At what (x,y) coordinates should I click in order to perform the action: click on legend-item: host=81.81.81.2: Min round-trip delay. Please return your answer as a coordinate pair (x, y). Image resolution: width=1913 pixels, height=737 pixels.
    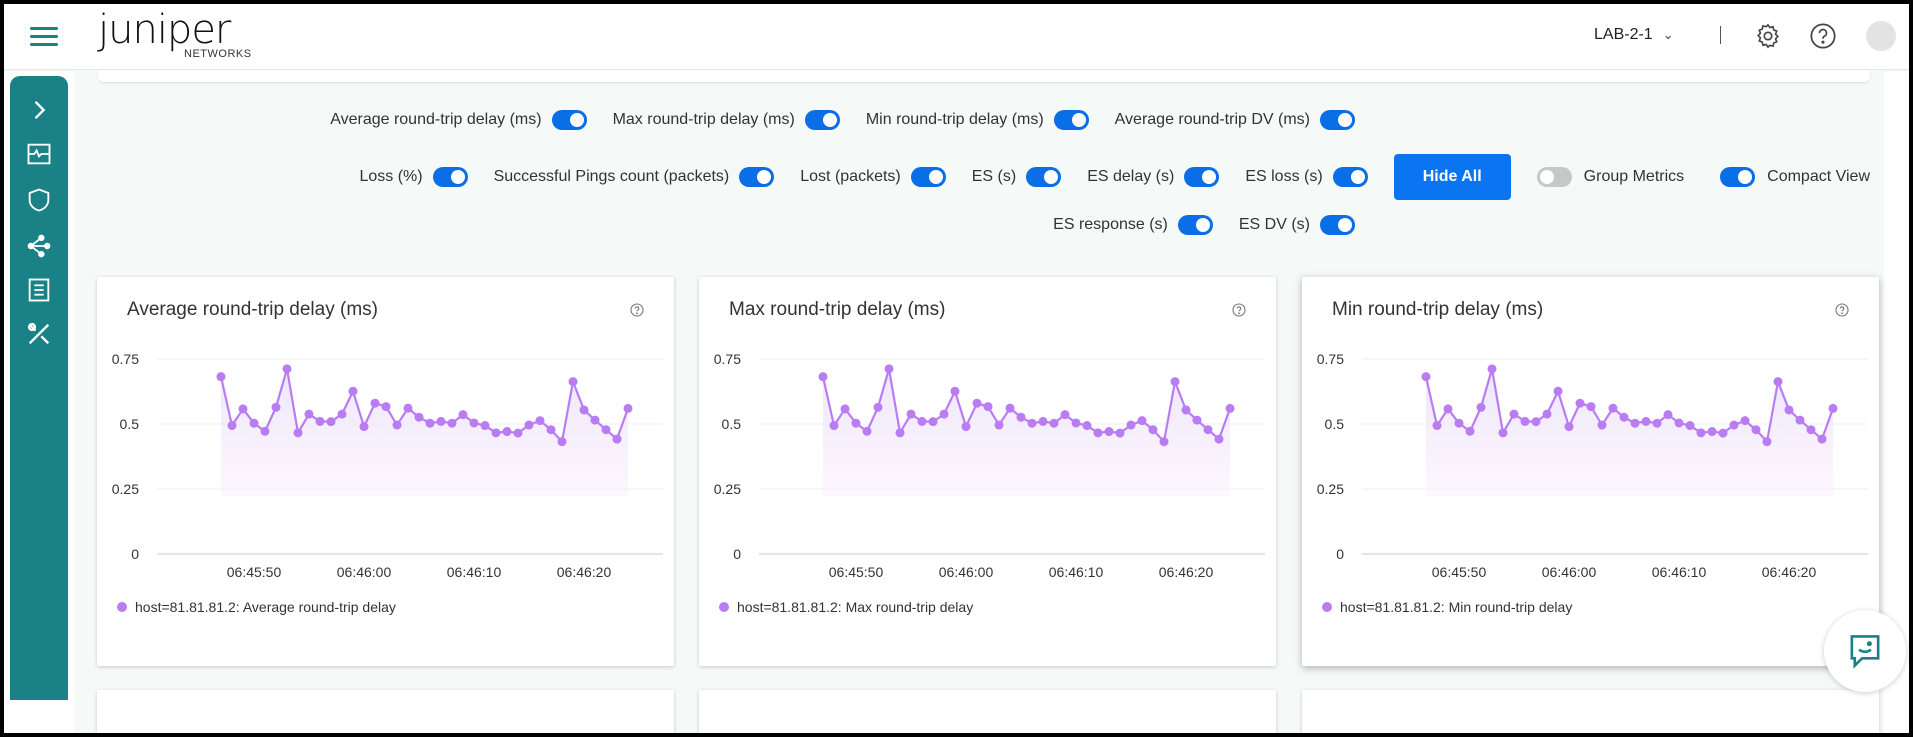
    Looking at the image, I should click on (1447, 607).